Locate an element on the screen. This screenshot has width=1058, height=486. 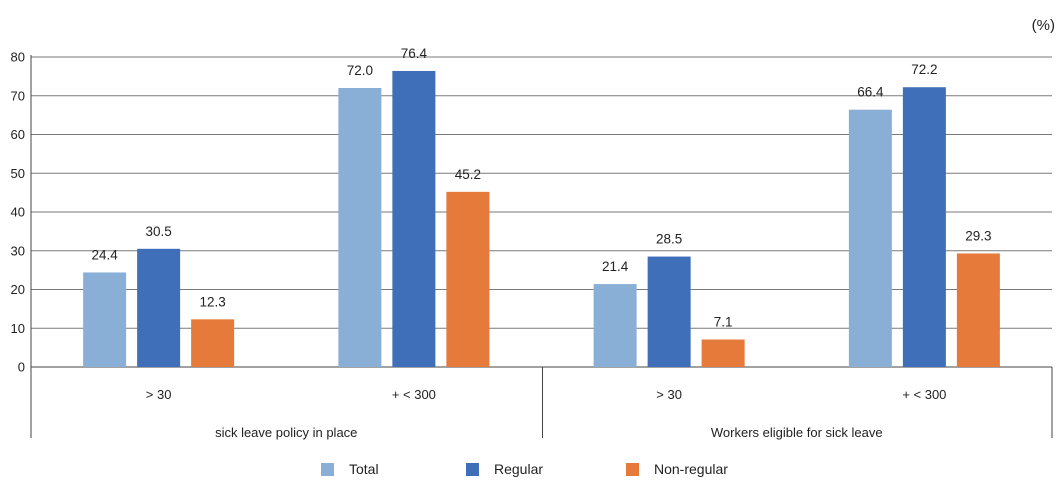
y-tick-label: 20 is located at coordinates (18, 289).